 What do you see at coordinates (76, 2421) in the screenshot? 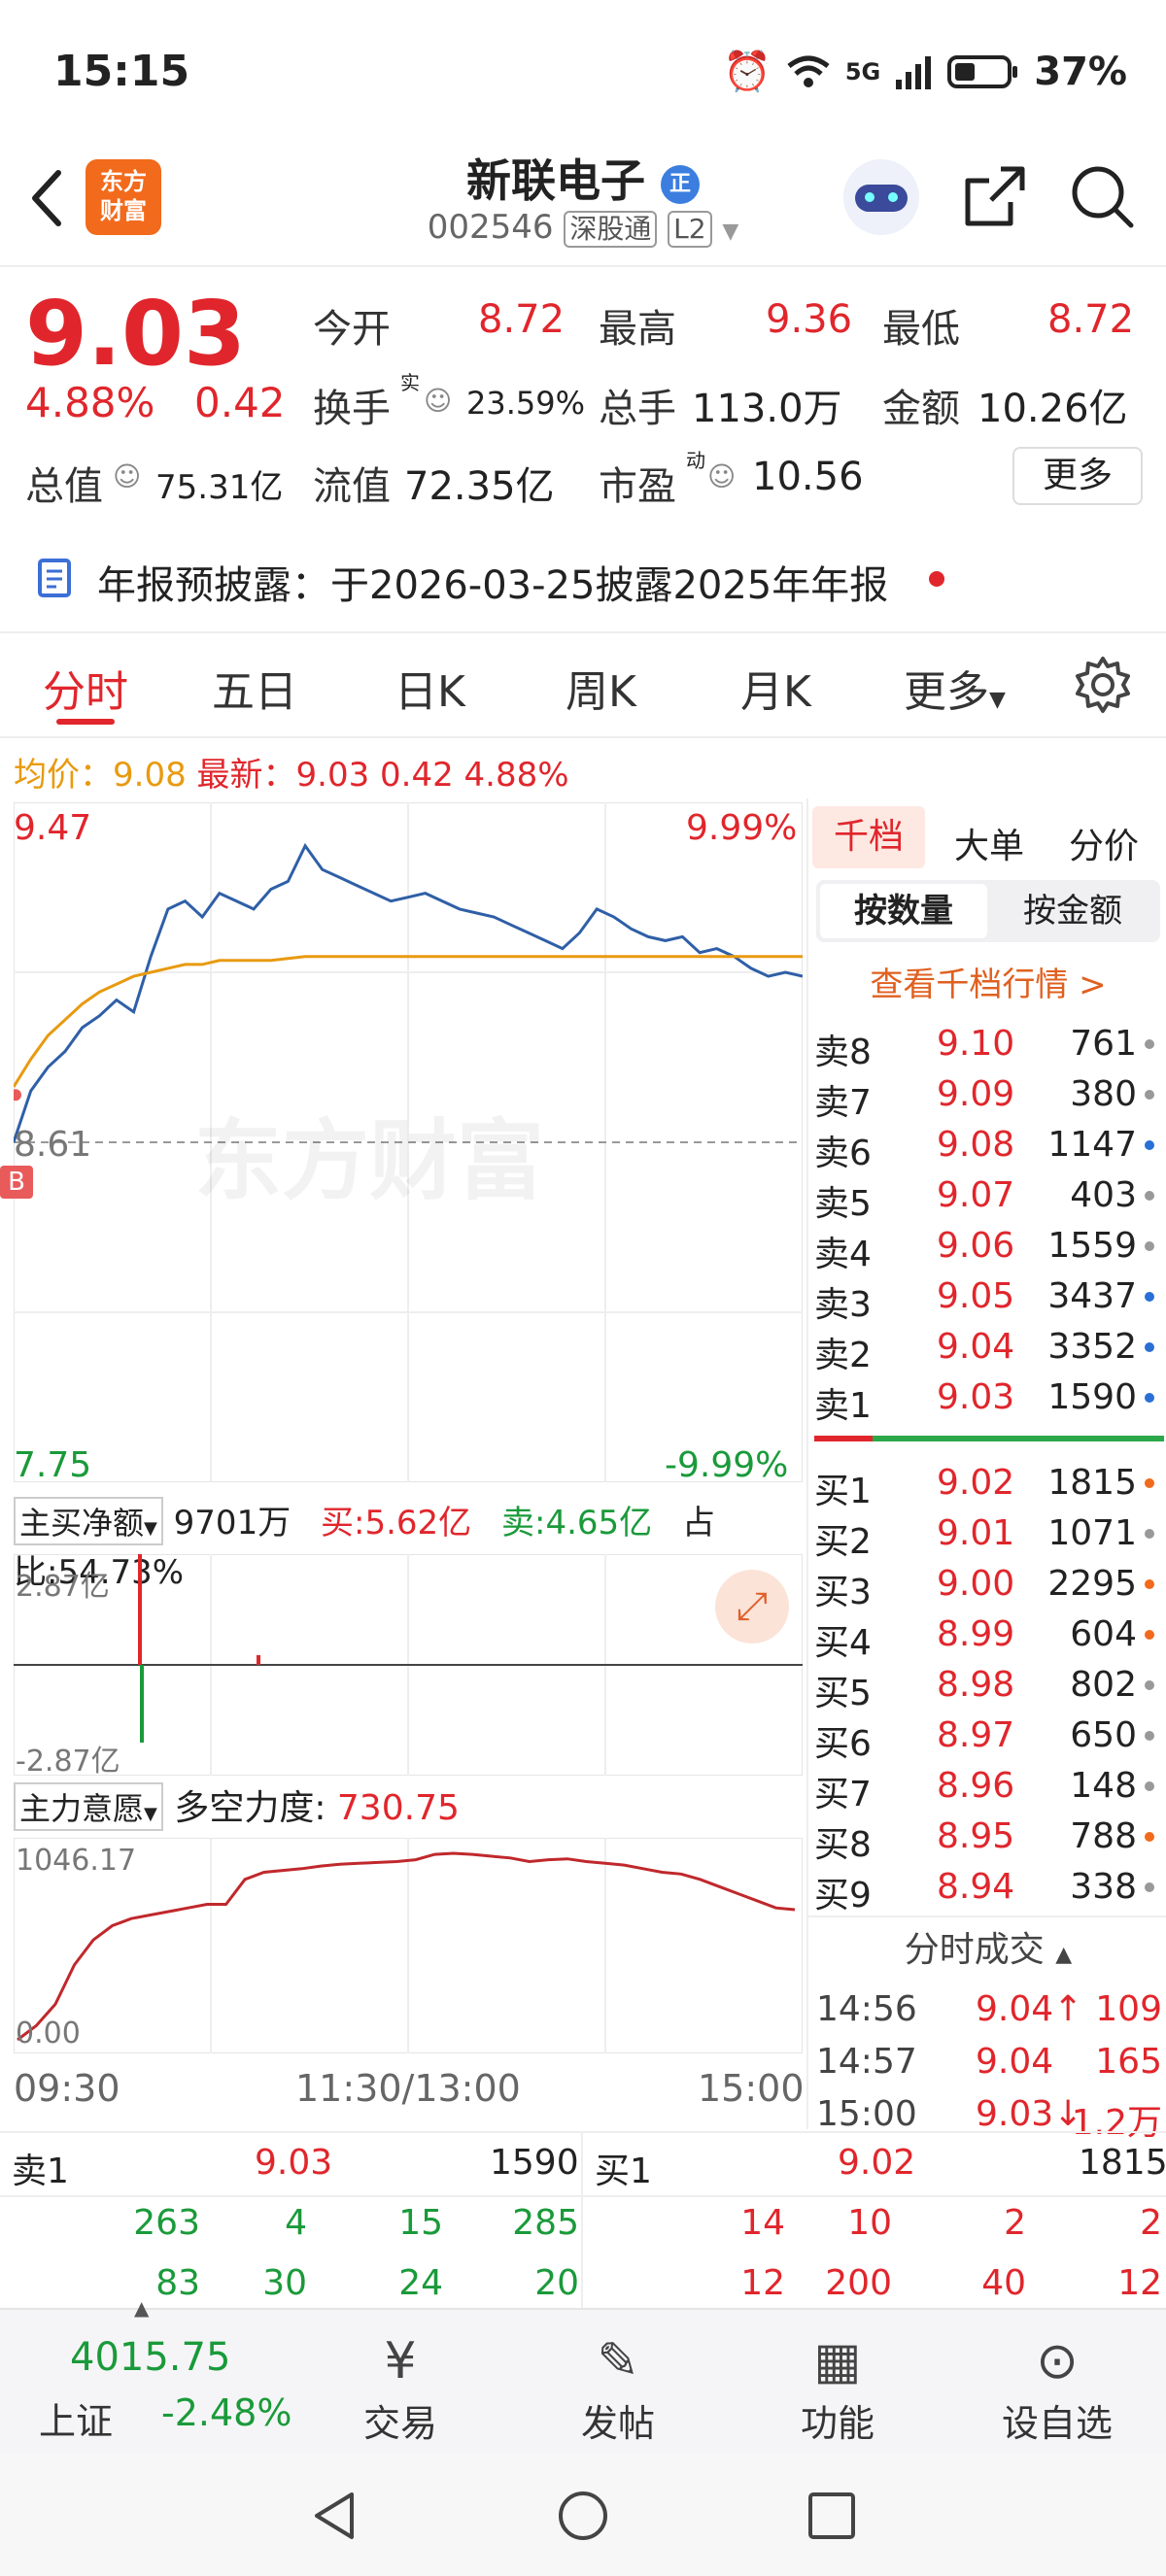
I see `index-name: 上证` at bounding box center [76, 2421].